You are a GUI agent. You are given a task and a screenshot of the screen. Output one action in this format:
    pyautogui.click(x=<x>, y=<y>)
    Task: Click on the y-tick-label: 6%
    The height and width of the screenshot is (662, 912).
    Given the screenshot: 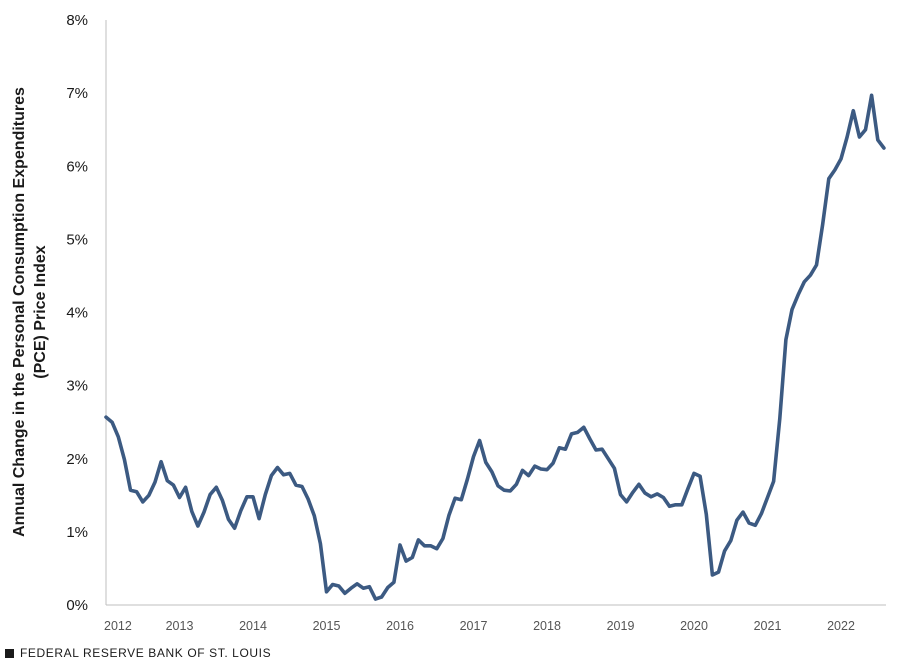 What is the action you would take?
    pyautogui.click(x=77, y=166)
    